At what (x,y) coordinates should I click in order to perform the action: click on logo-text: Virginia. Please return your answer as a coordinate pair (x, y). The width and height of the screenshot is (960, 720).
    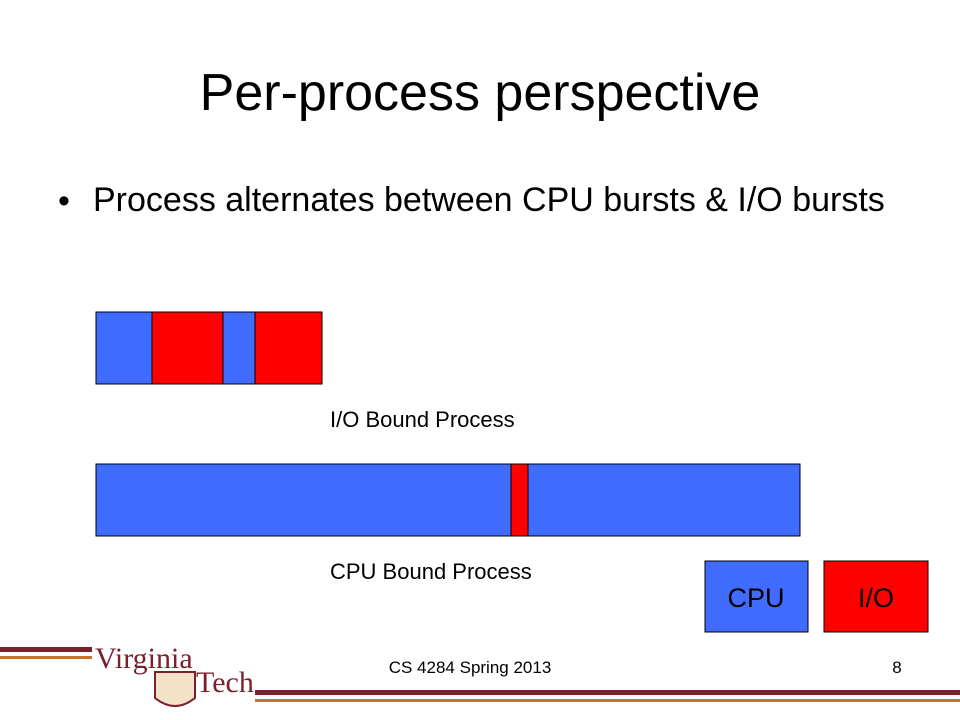
    Looking at the image, I should click on (144, 658).